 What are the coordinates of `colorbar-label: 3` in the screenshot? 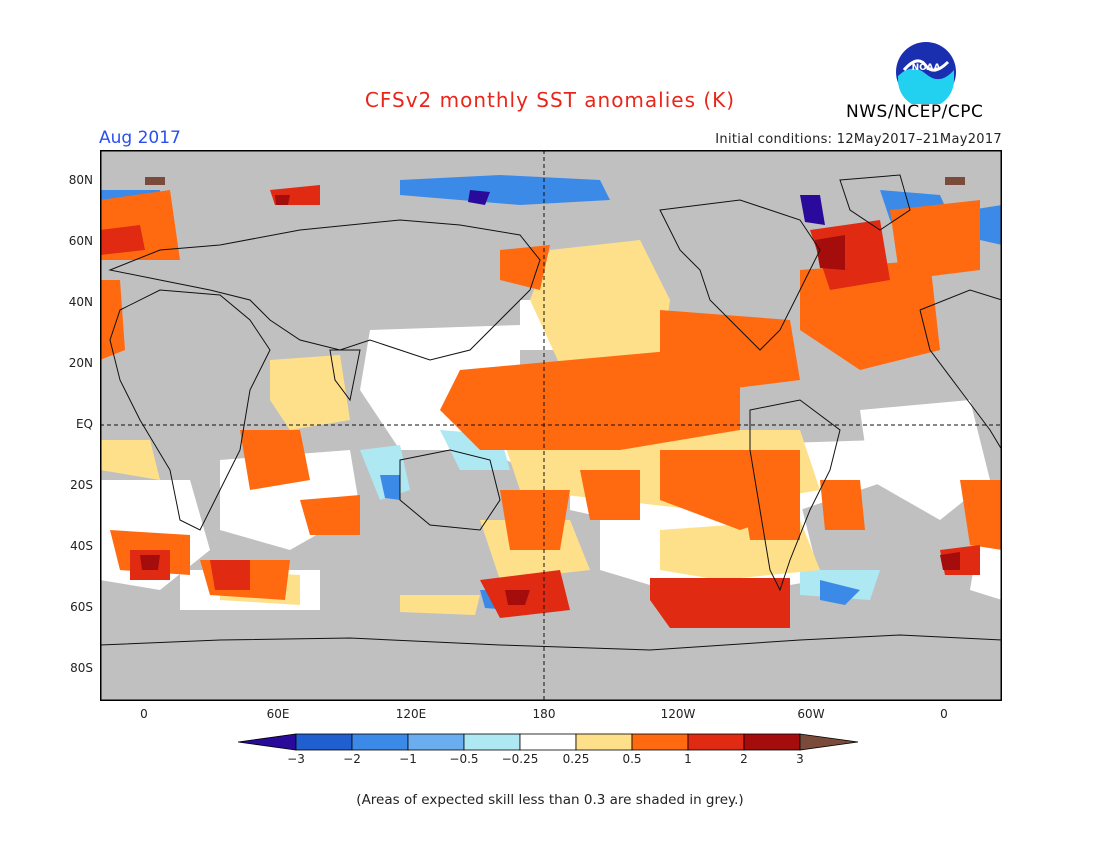 It's located at (800, 759).